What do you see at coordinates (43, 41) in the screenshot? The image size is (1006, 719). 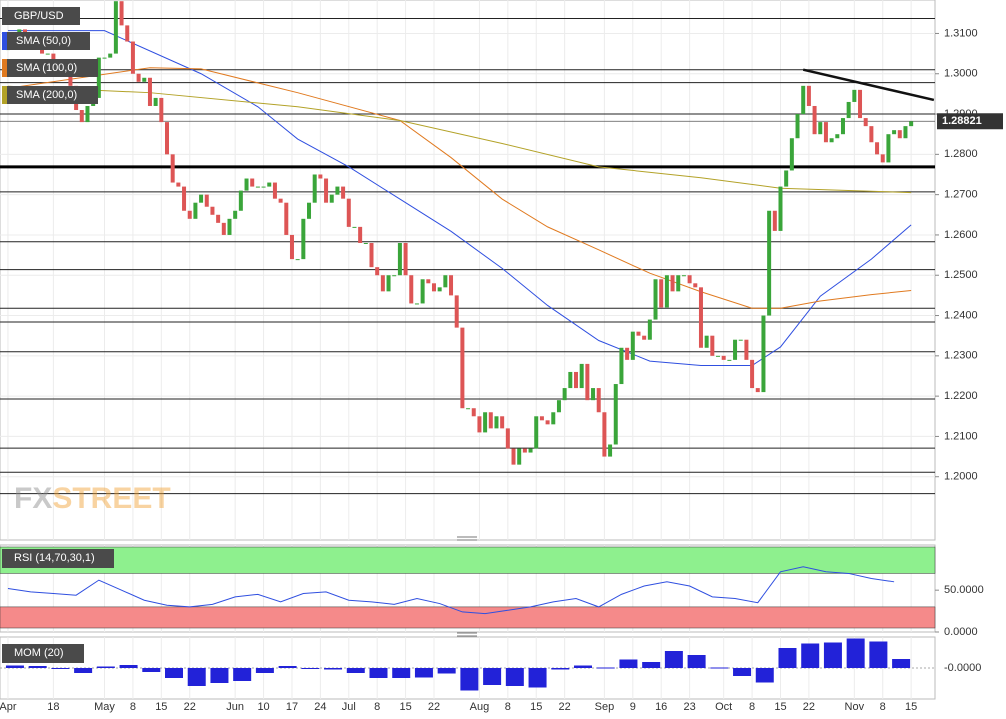 I see `legend-label: SMA (50,0)` at bounding box center [43, 41].